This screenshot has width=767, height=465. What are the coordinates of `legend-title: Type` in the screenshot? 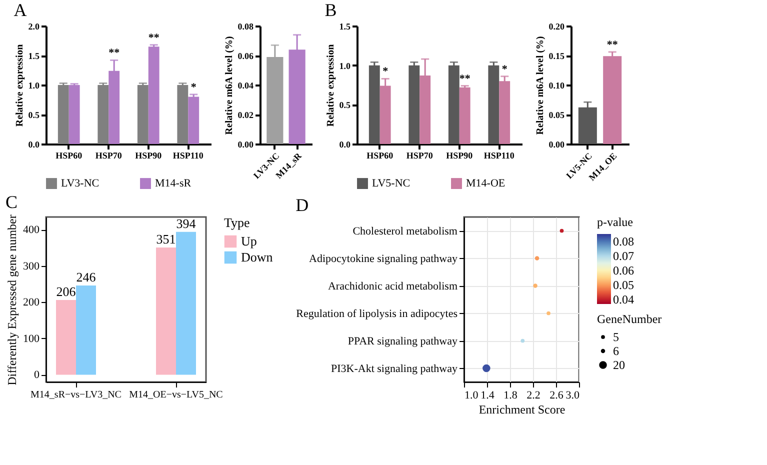 It's located at (237, 222).